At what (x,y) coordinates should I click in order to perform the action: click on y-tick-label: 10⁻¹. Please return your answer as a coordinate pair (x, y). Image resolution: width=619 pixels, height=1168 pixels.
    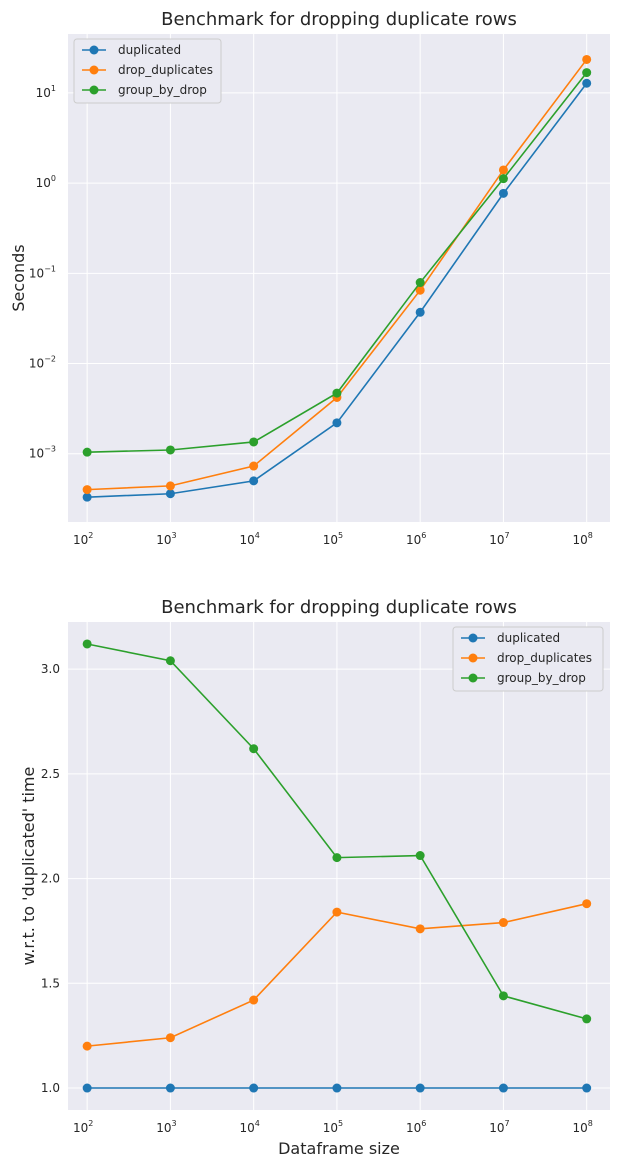
    Looking at the image, I should click on (42, 272).